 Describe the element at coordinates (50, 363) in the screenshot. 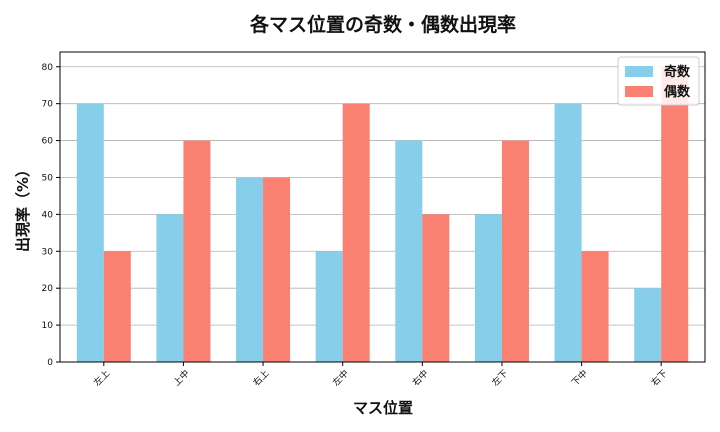

I see `y-tick-label: 0` at that location.